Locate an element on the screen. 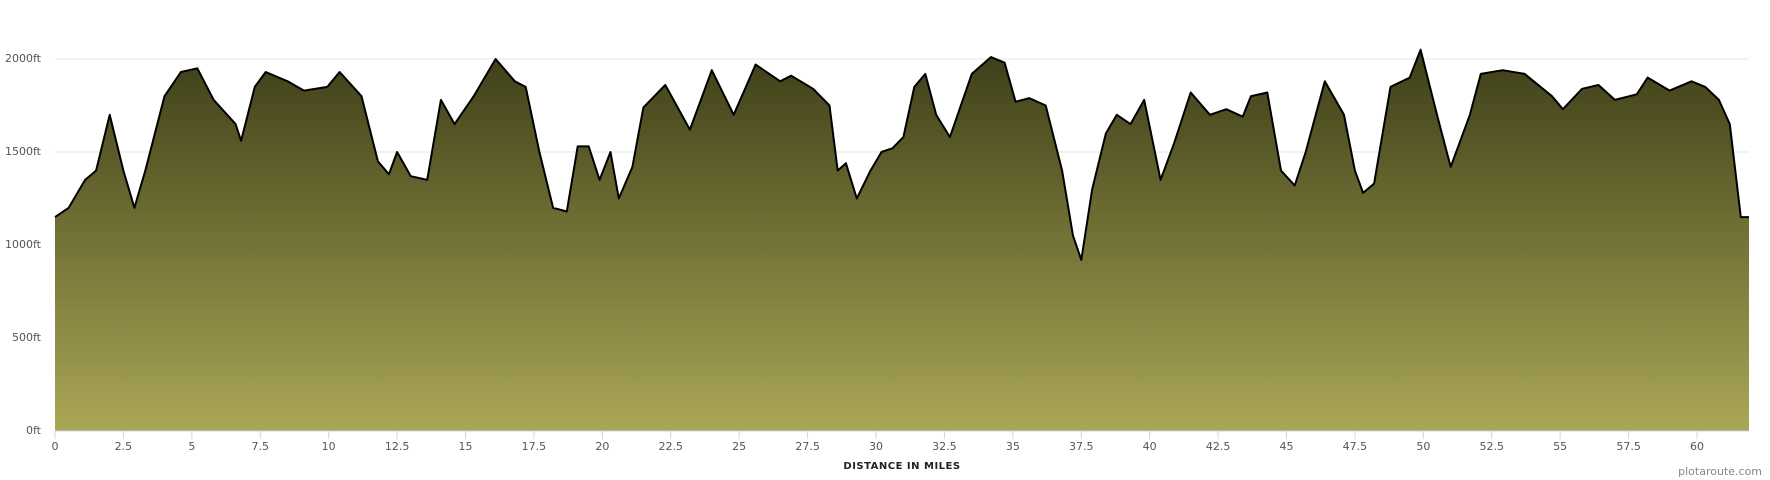  x-tick-label: 35 is located at coordinates (1013, 446).